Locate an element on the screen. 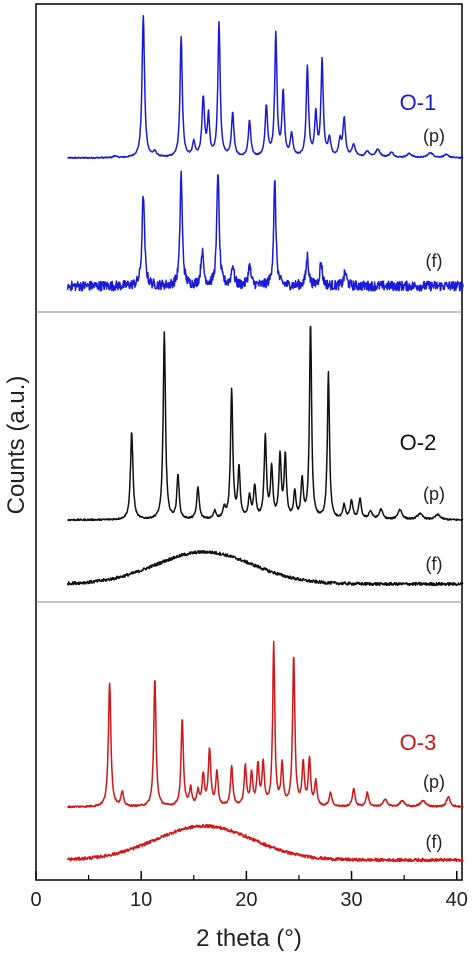 The image size is (474, 959). trace-o-1-f is located at coordinates (265, 231).